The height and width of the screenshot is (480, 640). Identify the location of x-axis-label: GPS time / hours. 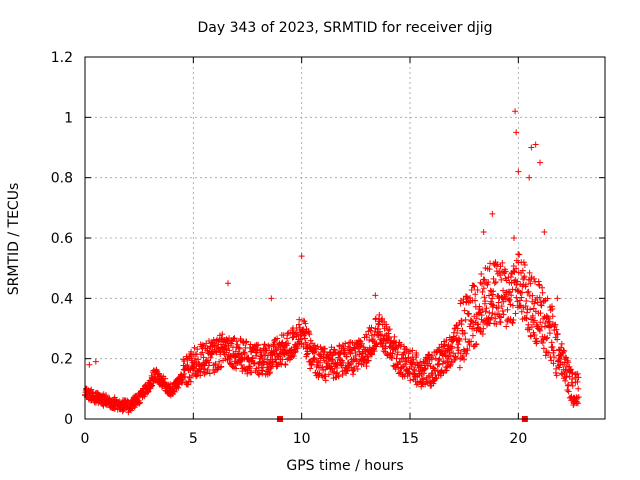
(344, 466).